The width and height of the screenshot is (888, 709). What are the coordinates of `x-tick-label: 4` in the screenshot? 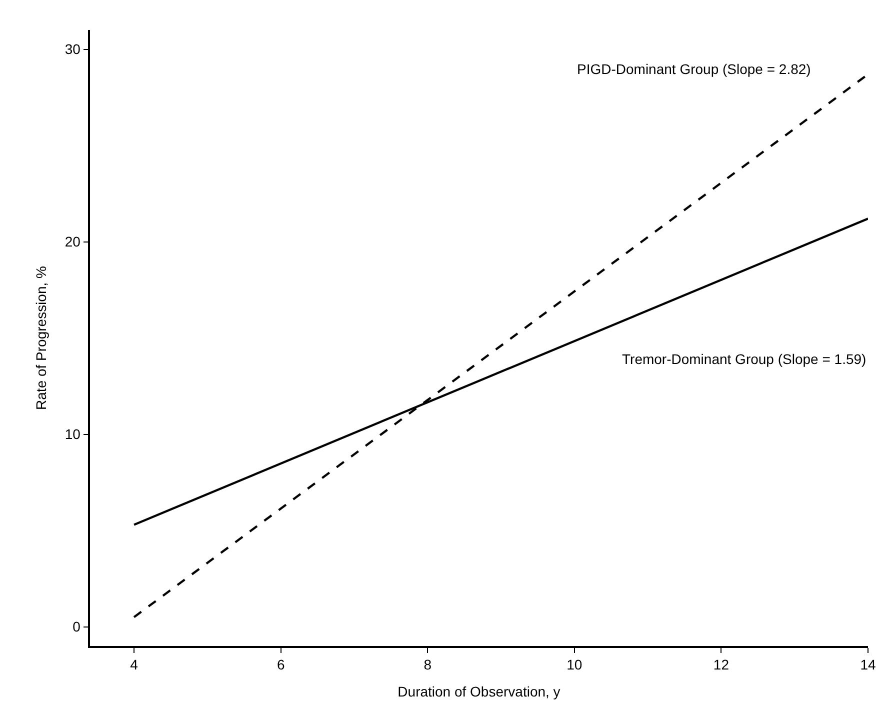 It's located at (134, 664).